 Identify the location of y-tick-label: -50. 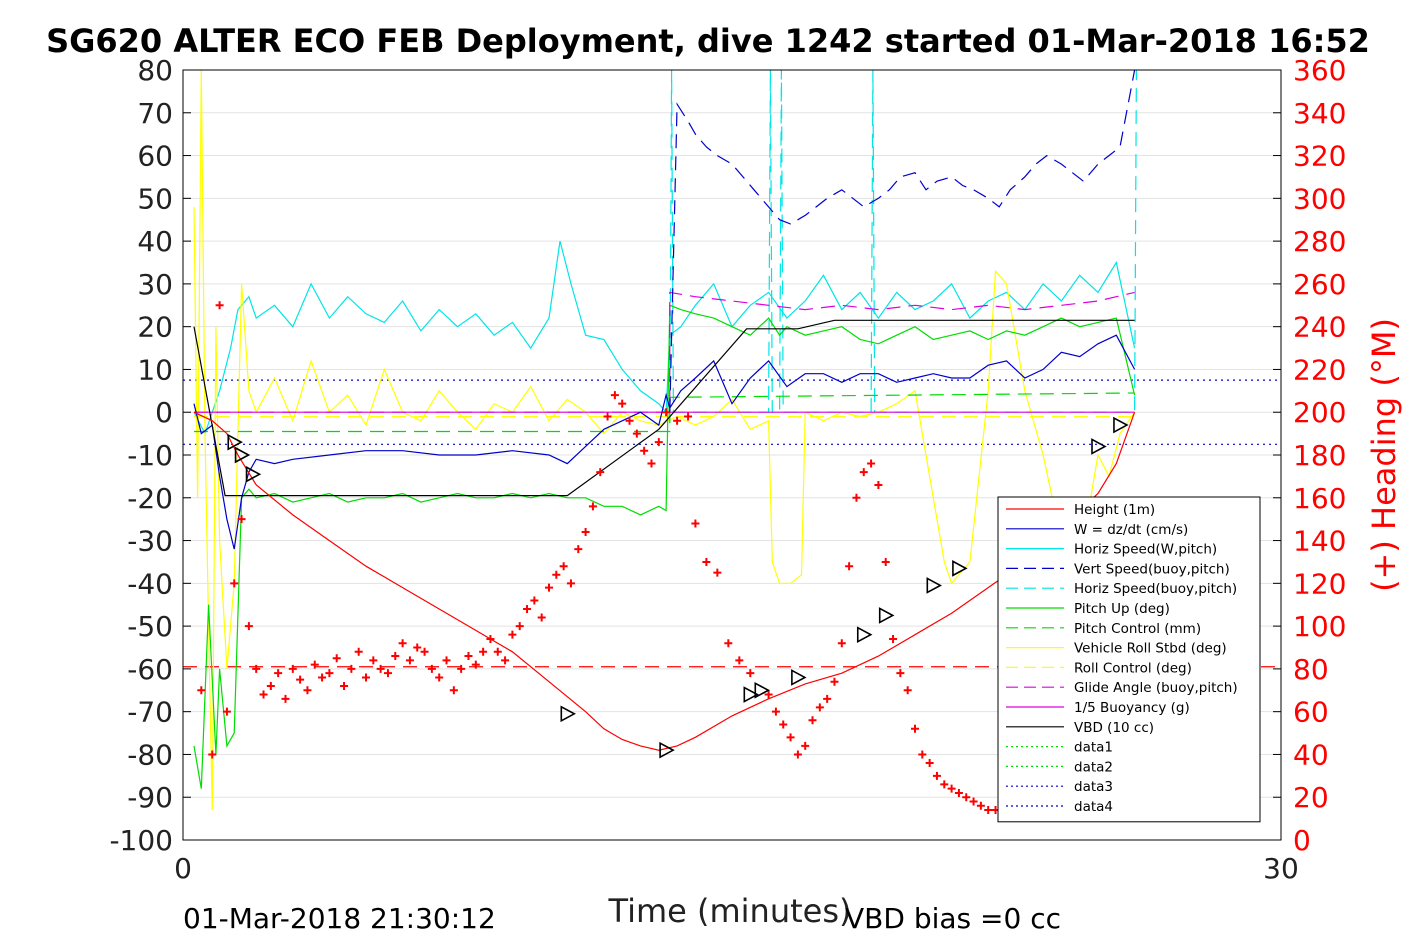
(150, 626).